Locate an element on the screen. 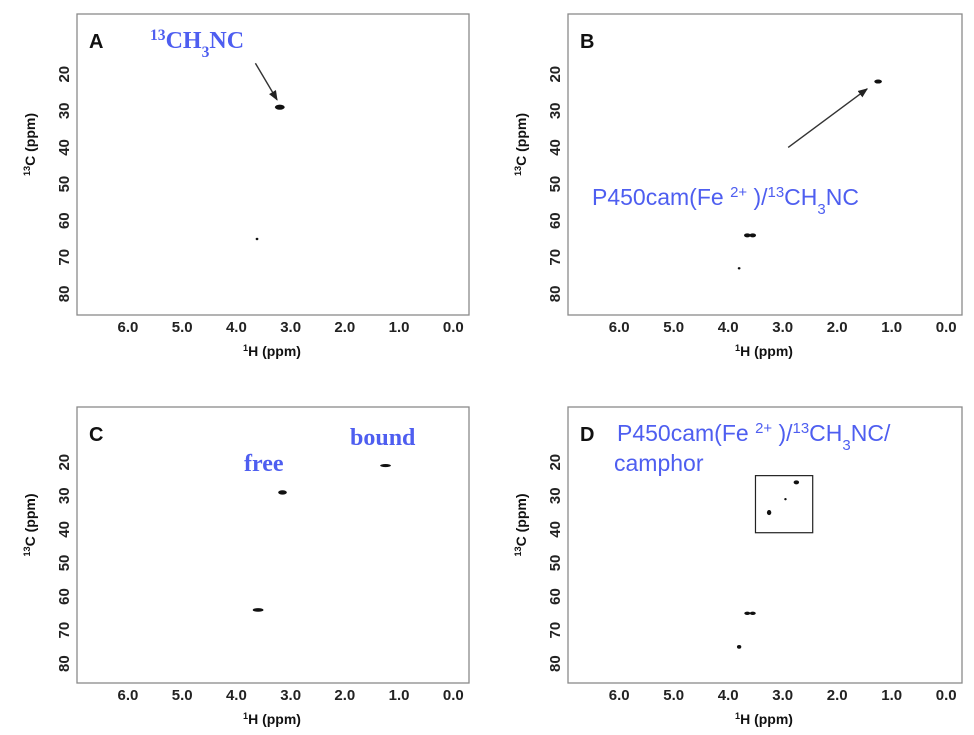  annotation-label: 13CH3NC is located at coordinates (197, 44).